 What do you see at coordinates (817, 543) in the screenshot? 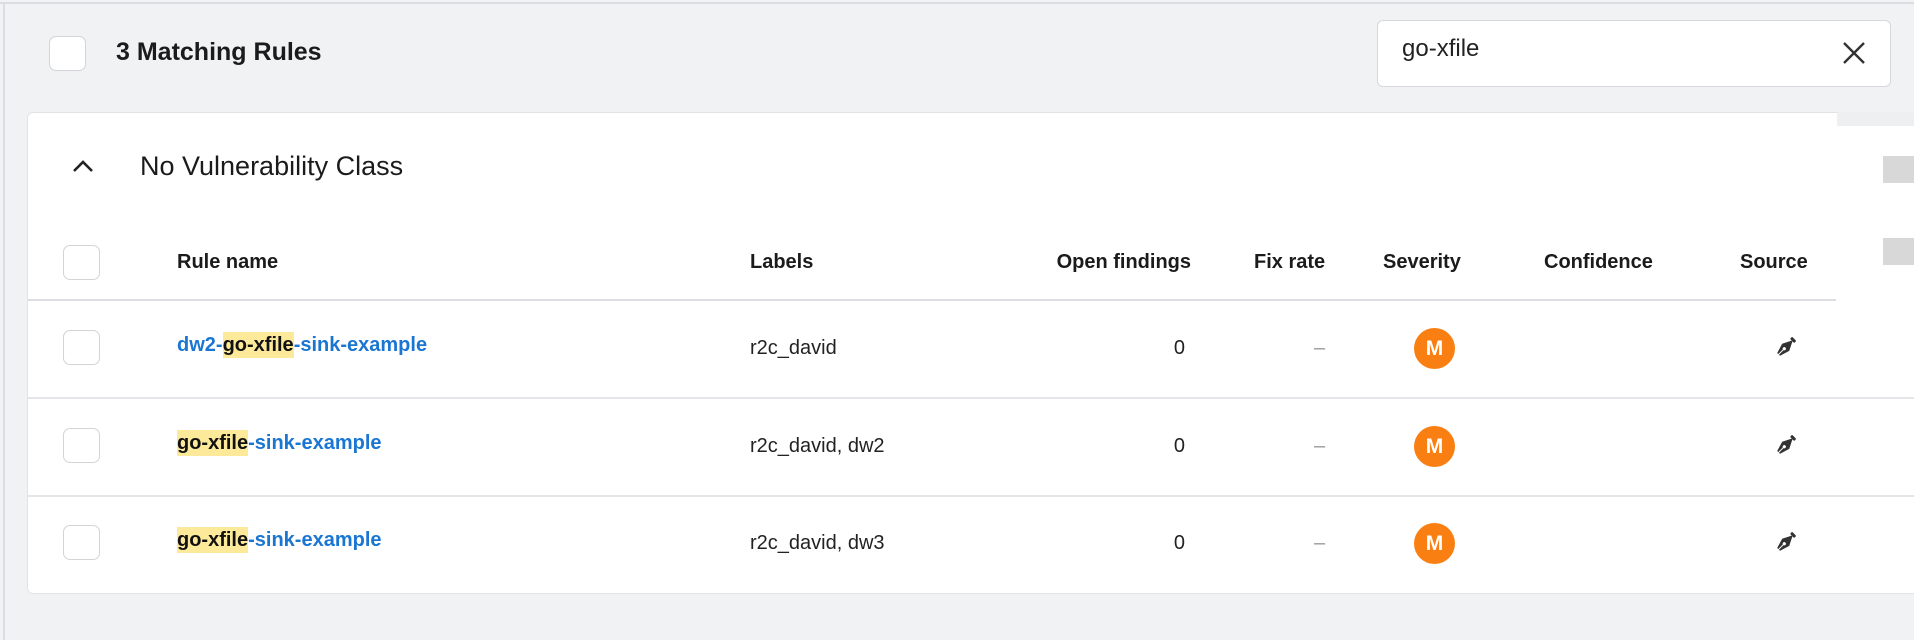
I see `rule-labels: r2c_david, dw3` at bounding box center [817, 543].